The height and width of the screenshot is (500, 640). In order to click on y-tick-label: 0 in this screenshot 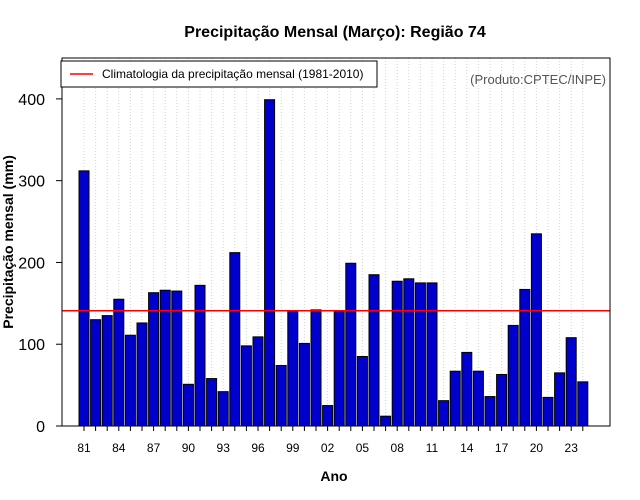, I will do `click(40, 427)`.